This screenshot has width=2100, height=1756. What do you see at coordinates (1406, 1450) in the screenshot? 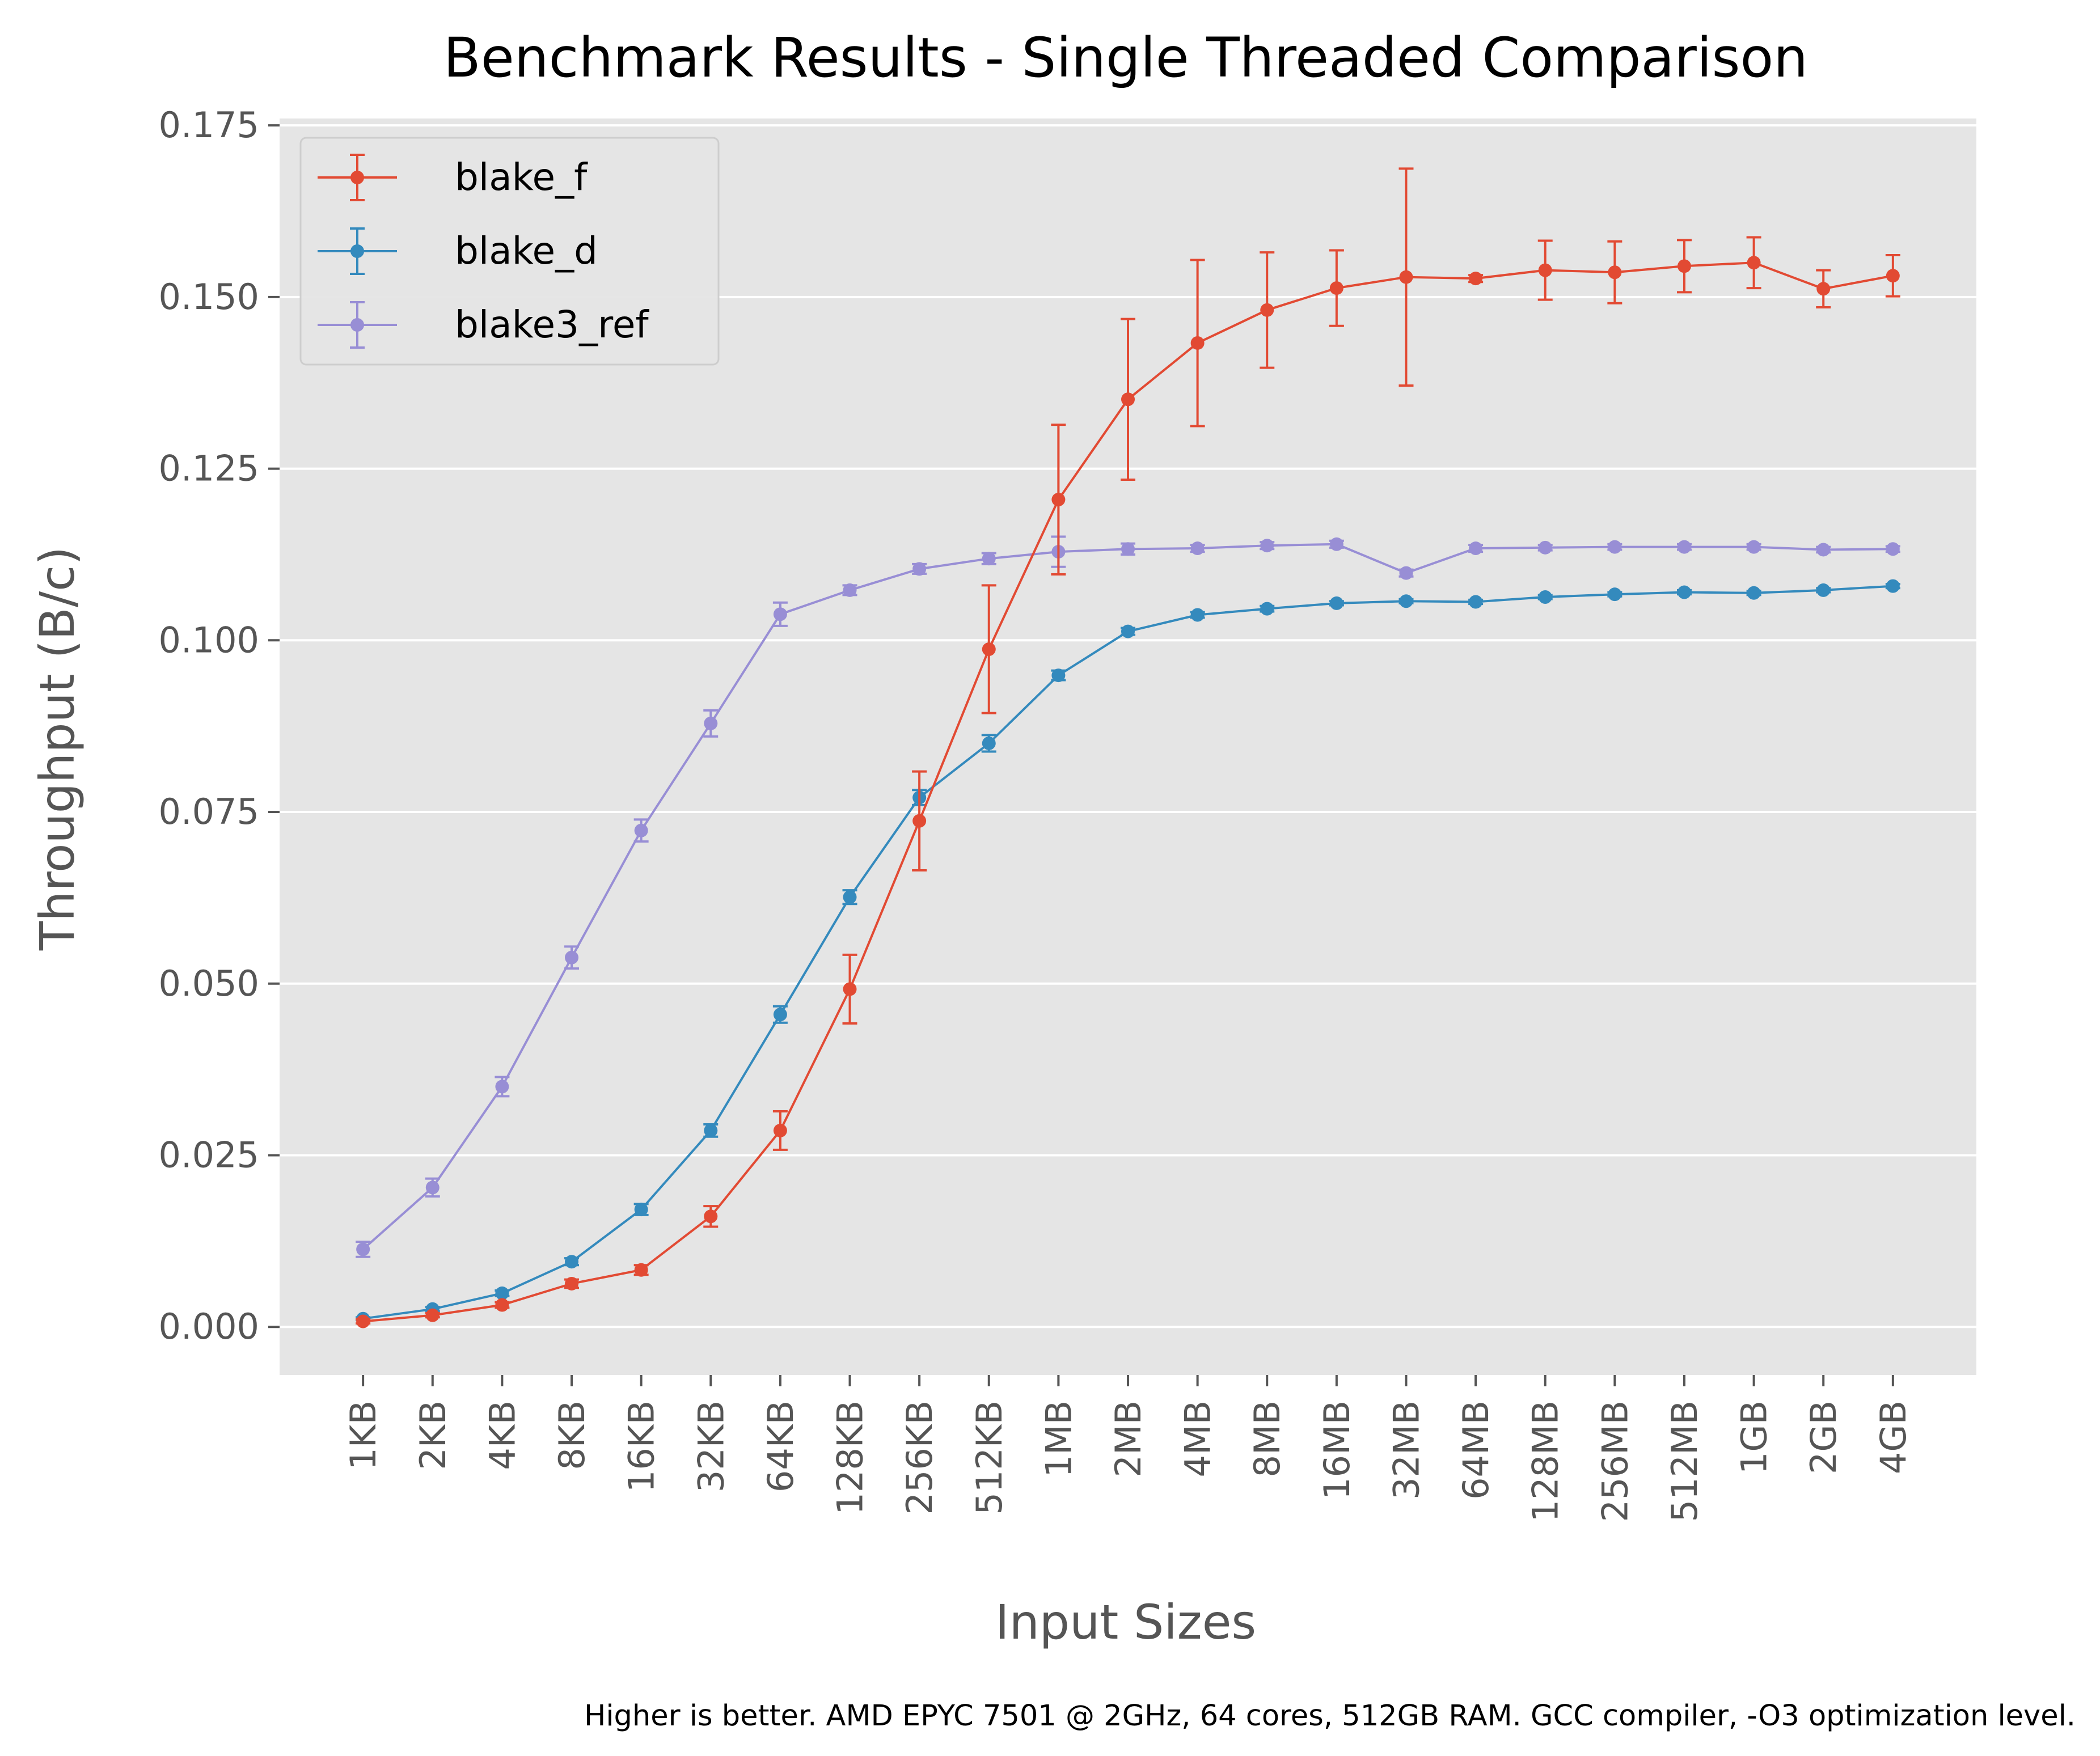
I see `x-tick-label: 32MB` at bounding box center [1406, 1450].